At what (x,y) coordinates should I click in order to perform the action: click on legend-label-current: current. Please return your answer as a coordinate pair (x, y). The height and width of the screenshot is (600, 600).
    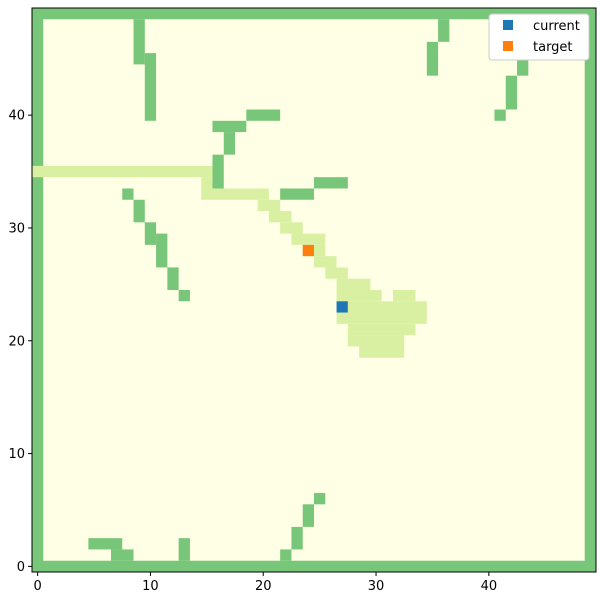
    Looking at the image, I should click on (556, 26).